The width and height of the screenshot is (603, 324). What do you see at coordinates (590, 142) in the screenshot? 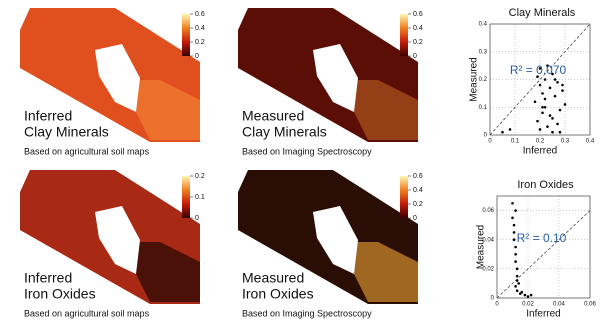
I see `x-tick-label: 0.4` at bounding box center [590, 142].